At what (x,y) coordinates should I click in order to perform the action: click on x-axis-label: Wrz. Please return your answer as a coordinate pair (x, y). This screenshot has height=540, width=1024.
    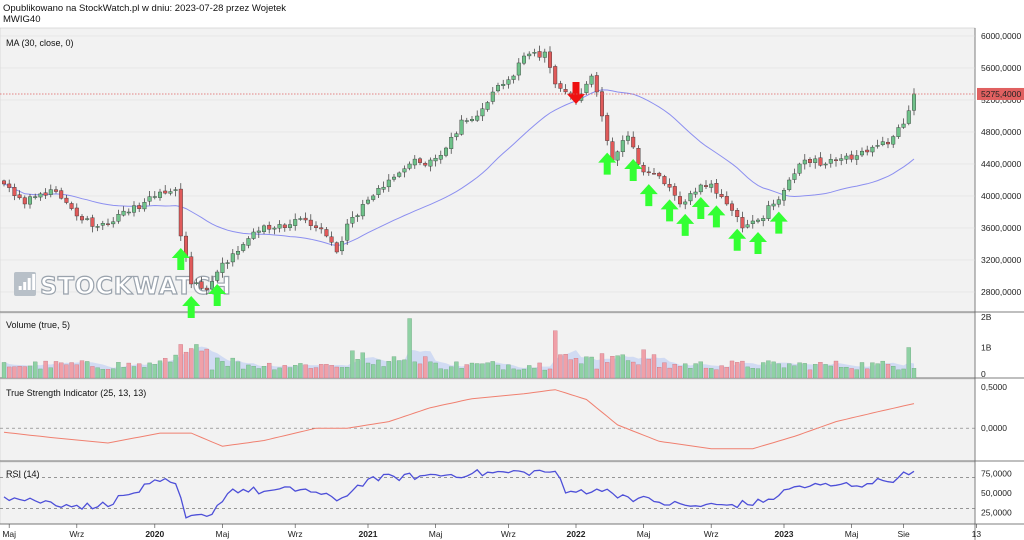
    Looking at the image, I should click on (508, 534).